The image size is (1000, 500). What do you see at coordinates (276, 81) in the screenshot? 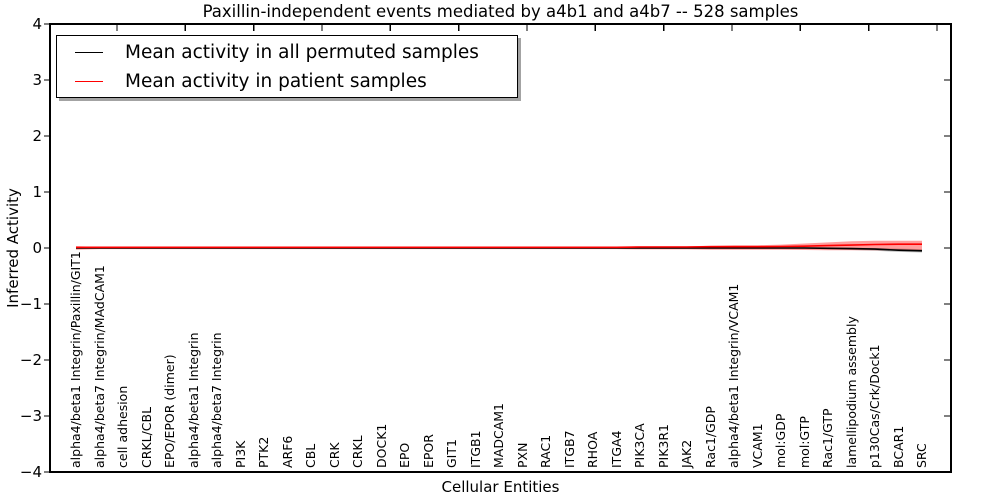
I see `legend-label-patient: Mean activity in patient samples` at bounding box center [276, 81].